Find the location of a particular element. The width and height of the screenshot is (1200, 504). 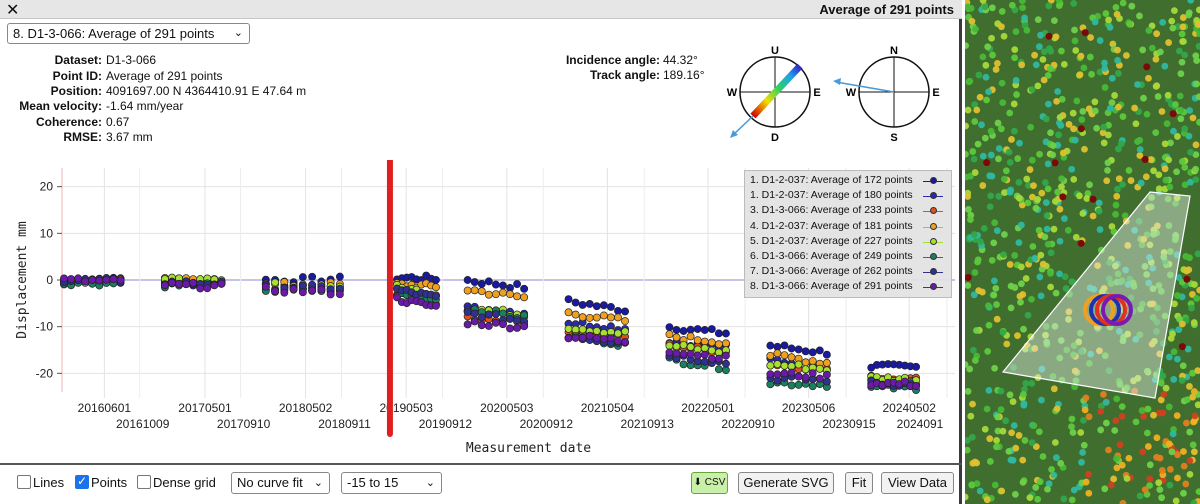

view-data-button: View Data is located at coordinates (917, 483).